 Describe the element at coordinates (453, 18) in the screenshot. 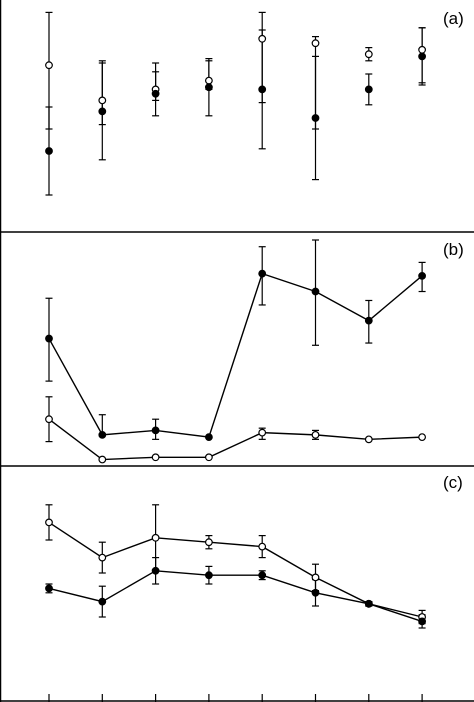

I see `panel-label-a: (a)` at that location.